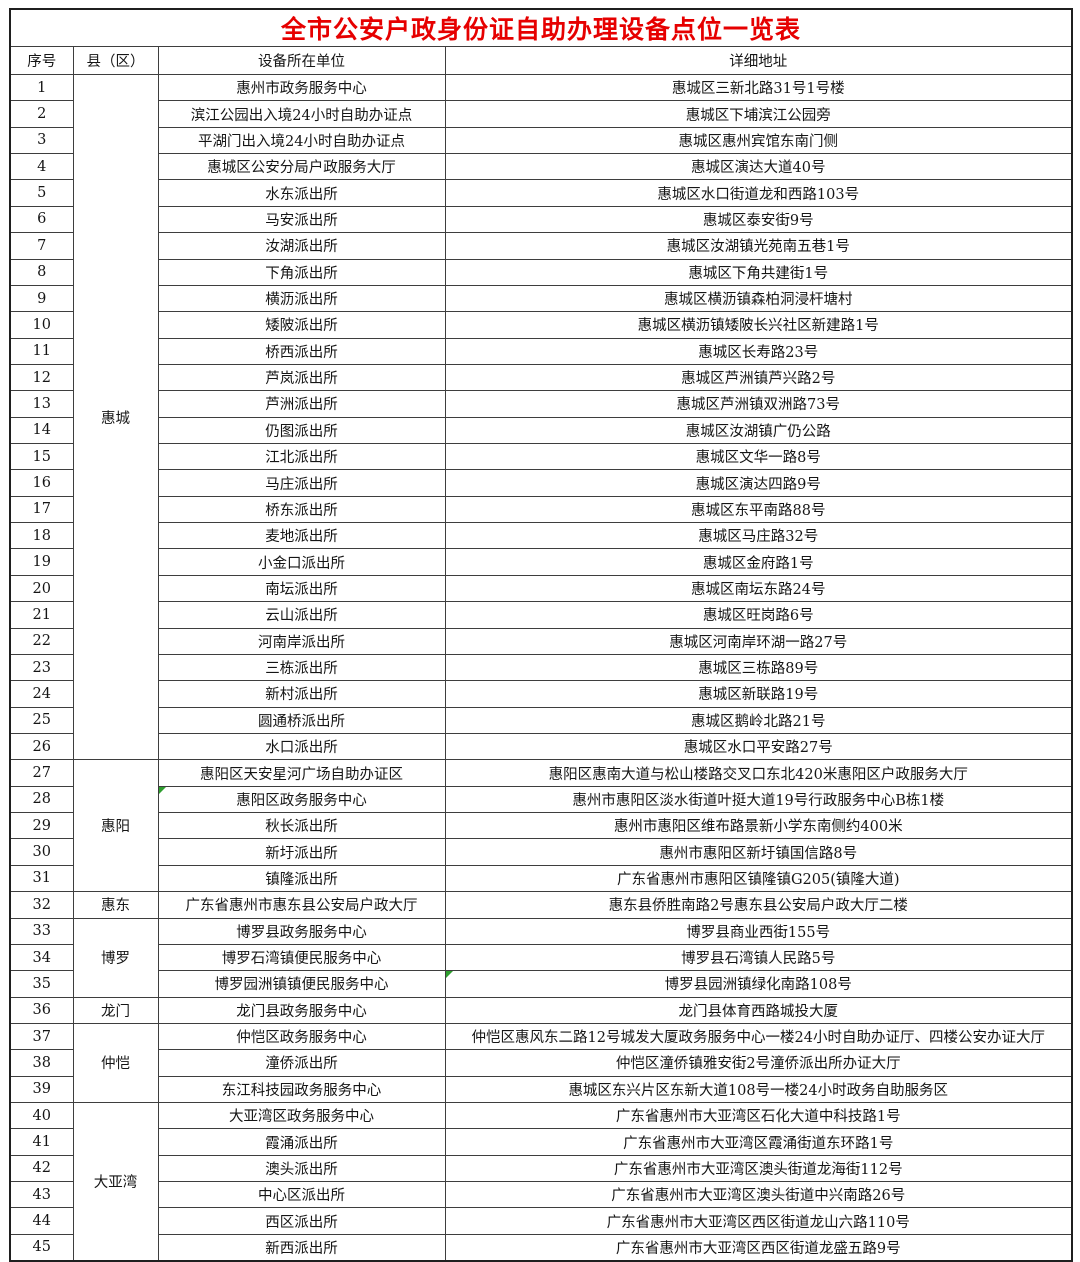  I want to click on table-row: 14 仍图派出所 惠城区汝湖镇广仍公路, so click(541, 430).